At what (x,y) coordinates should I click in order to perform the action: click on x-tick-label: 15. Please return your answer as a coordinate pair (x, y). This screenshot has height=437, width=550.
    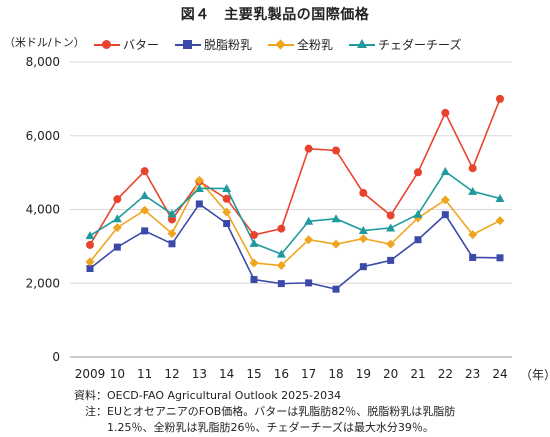
    Looking at the image, I should click on (253, 374).